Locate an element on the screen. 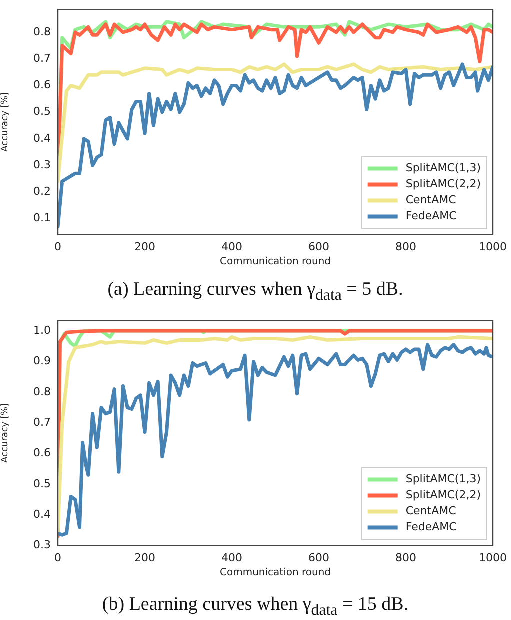 Image resolution: width=511 pixels, height=620 pixels. y-tick-label: 0.1 is located at coordinates (42, 218).